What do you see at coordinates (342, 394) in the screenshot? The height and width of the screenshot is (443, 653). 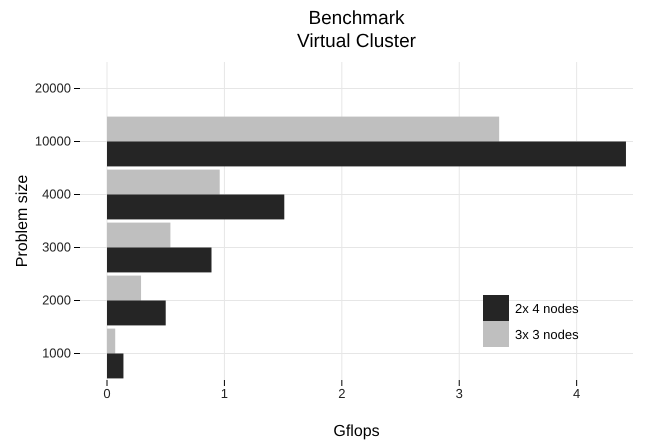 I see `x-tick-label: 2` at bounding box center [342, 394].